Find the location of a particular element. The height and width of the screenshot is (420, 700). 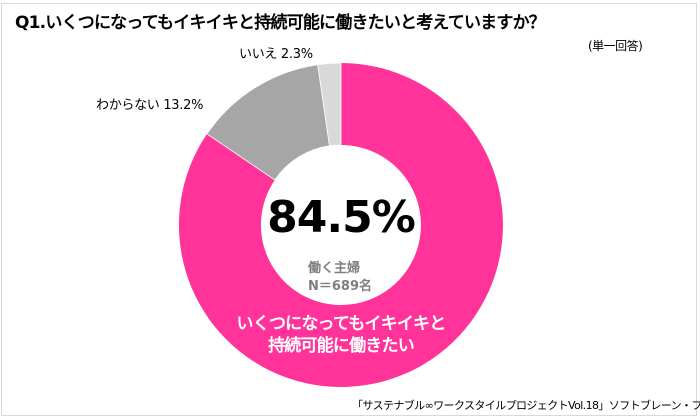

center-group: 働く主婦 is located at coordinates (334, 268).